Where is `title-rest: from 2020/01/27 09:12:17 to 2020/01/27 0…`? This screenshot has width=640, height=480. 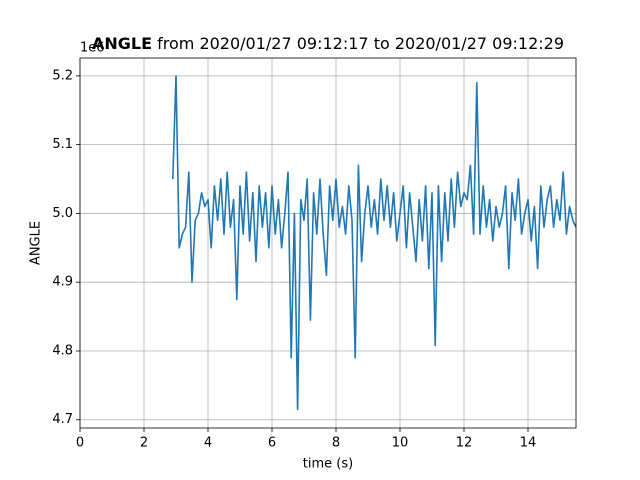
title-rest: from 2020/01/27 09:12:17 to 2020/01/27 0… is located at coordinates (358, 43).